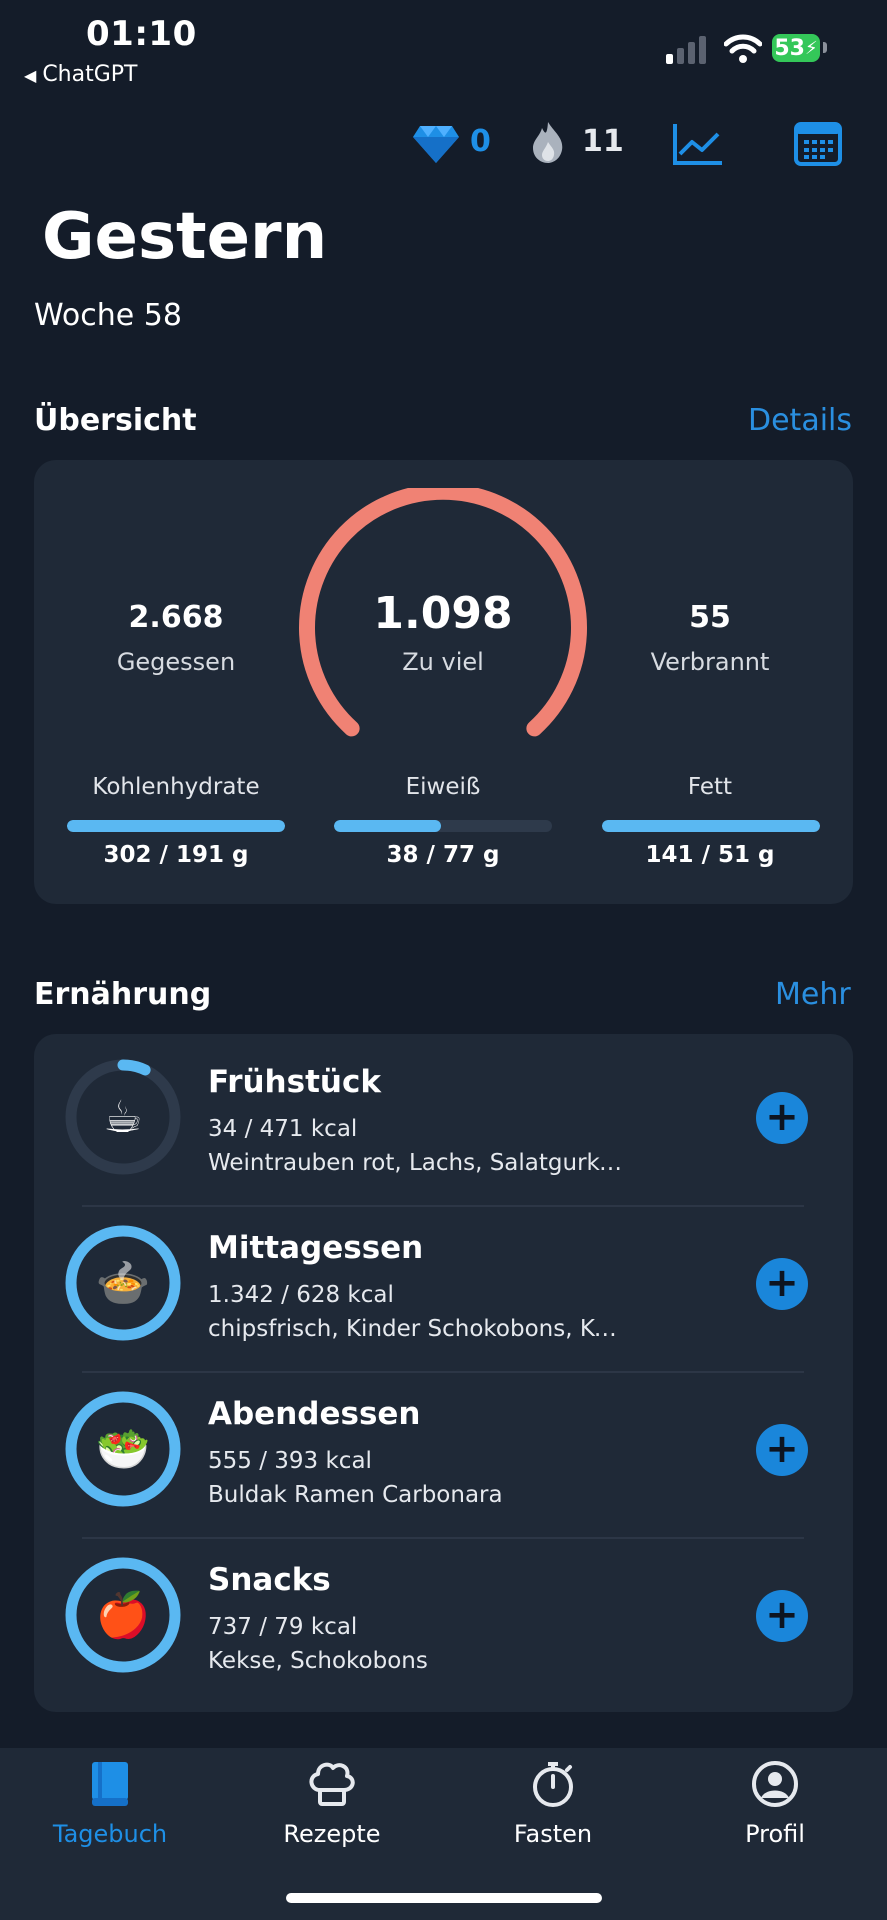 The height and width of the screenshot is (1920, 887). What do you see at coordinates (301, 1295) in the screenshot?
I see `meal-kcal: 1.342 / 628 kcal` at bounding box center [301, 1295].